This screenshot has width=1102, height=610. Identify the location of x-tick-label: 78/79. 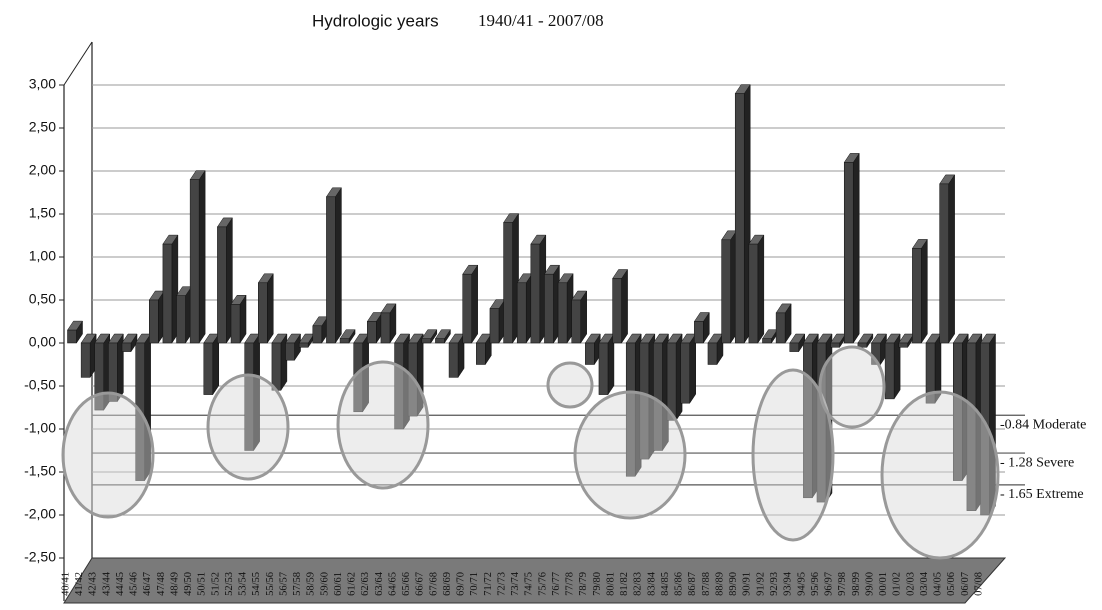
(583, 584).